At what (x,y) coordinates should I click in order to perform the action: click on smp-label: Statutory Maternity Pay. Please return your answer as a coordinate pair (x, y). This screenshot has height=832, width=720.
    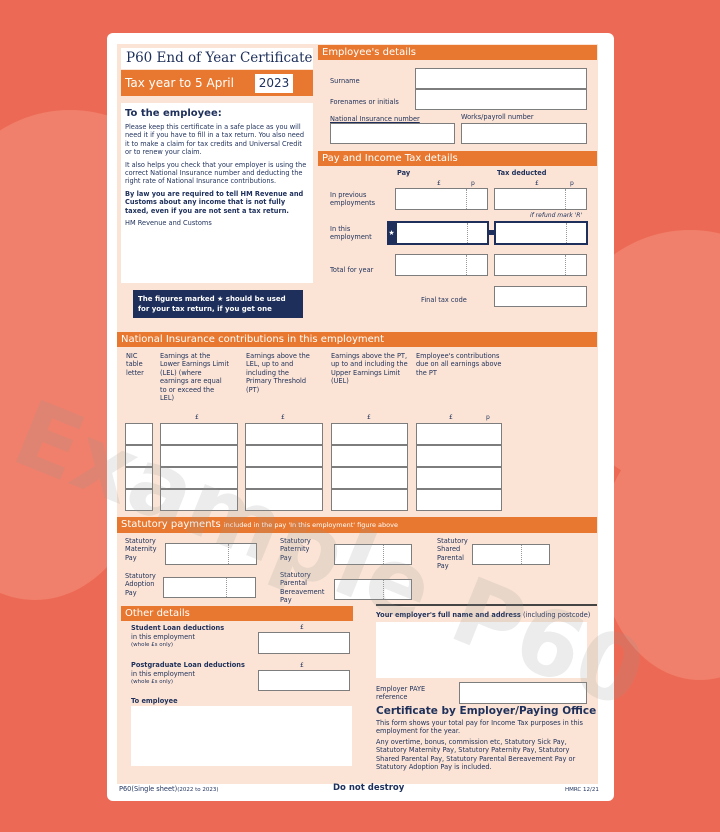
    Looking at the image, I should click on (141, 549).